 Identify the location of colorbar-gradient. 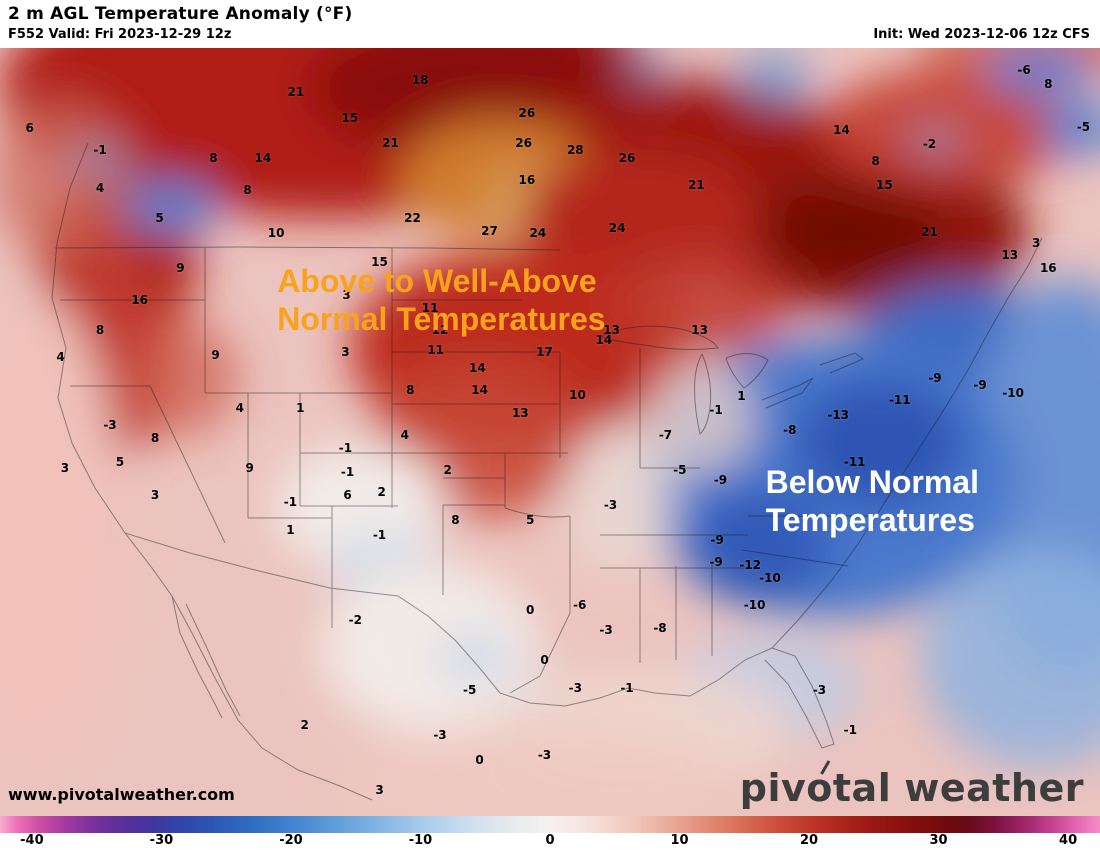
(550, 824).